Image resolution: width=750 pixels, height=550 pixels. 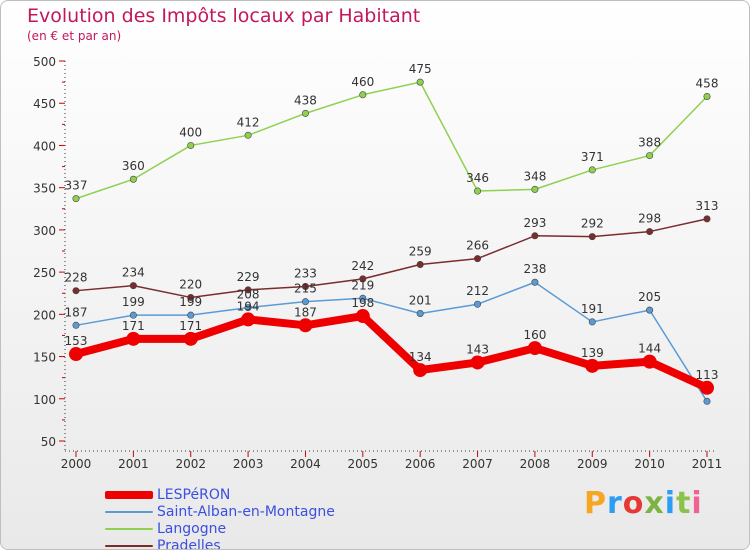 What do you see at coordinates (305, 273) in the screenshot?
I see `data-label-pradelles: 233` at bounding box center [305, 273].